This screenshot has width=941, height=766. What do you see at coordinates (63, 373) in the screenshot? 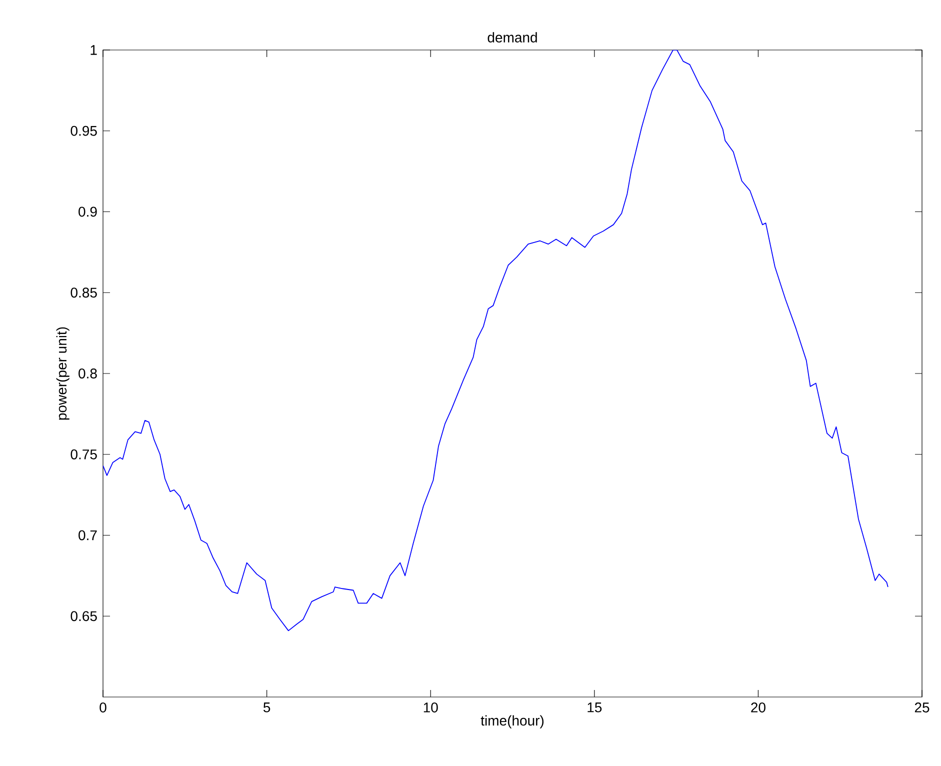
I see `y-axis-title: power(per unit)` at bounding box center [63, 373].